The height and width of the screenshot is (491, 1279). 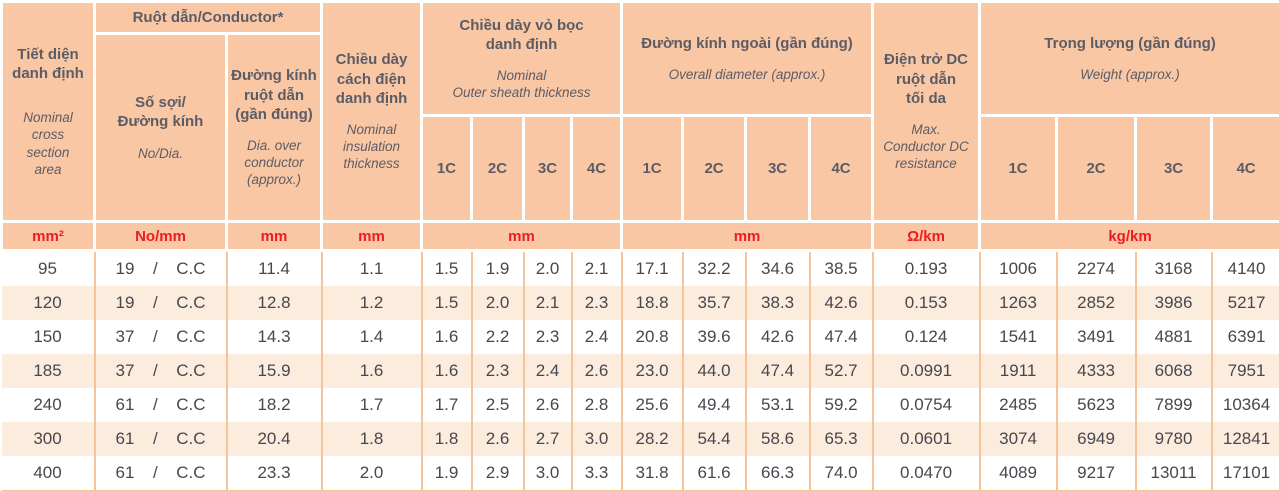 What do you see at coordinates (274, 337) in the screenshot?
I see `cell-dia-over-conductor: 14.3` at bounding box center [274, 337].